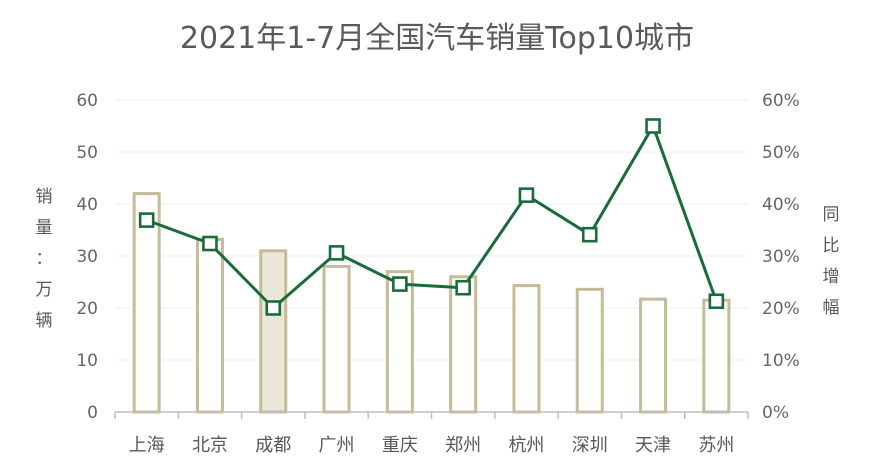 This screenshot has width=875, height=465. I want to click on y2-tick-label: 20%, so click(781, 309).